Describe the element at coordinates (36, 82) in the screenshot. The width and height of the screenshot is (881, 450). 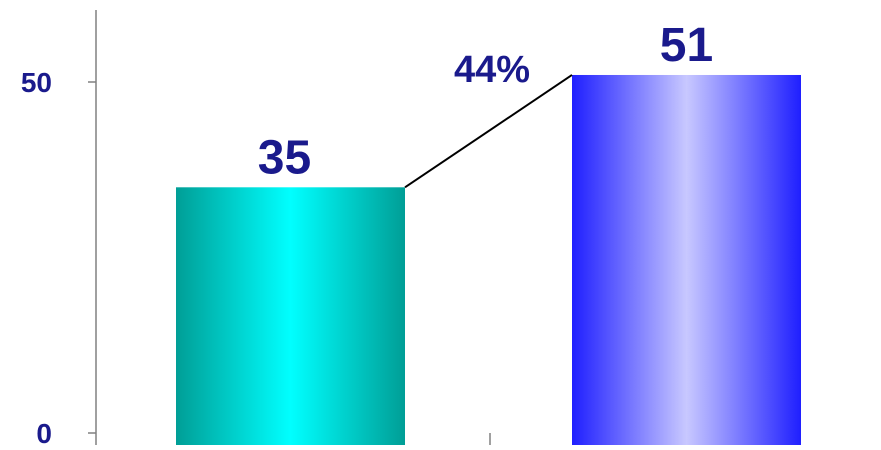
I see `y-tick-label: 50` at that location.